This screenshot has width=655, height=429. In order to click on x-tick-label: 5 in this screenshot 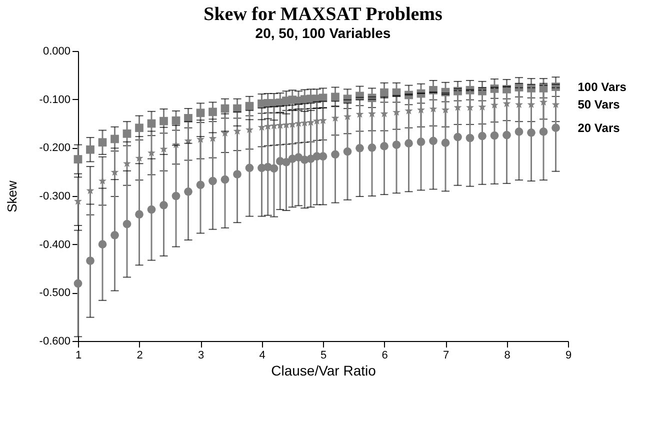, I will do `click(323, 356)`.